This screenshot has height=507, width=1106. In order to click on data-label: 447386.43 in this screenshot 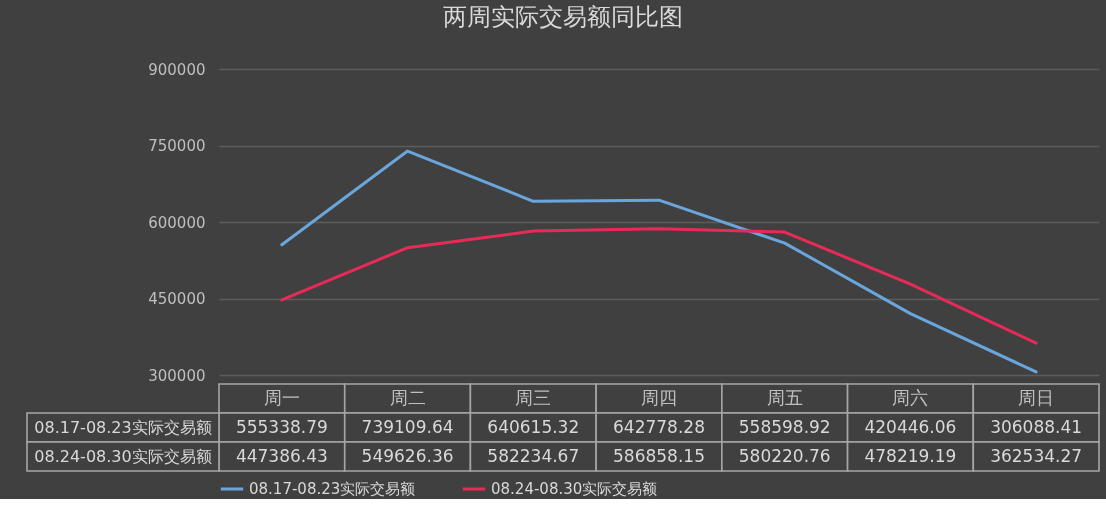, I will do `click(281, 455)`.